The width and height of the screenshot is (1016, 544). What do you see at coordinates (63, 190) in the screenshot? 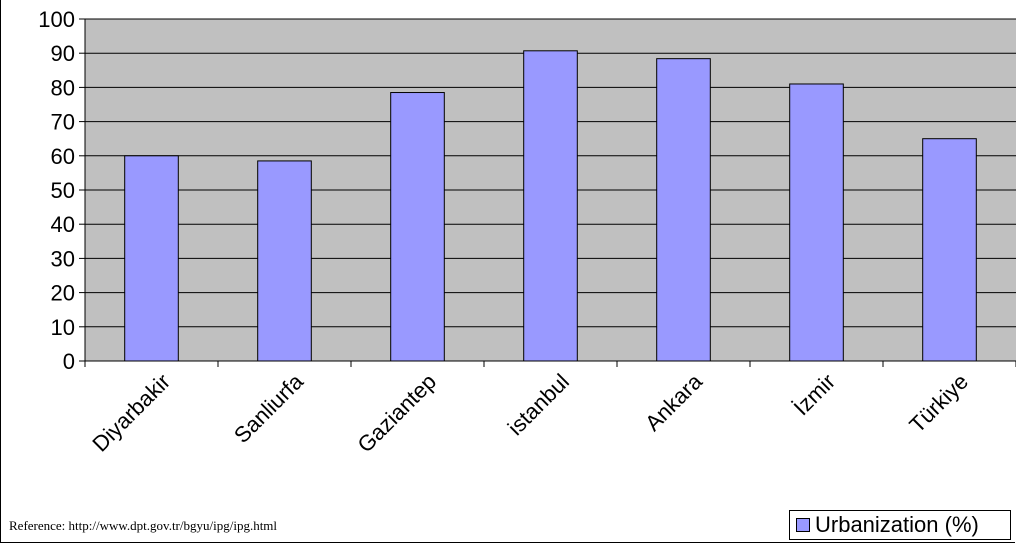
I see `y-tick-label: 50` at bounding box center [63, 190].